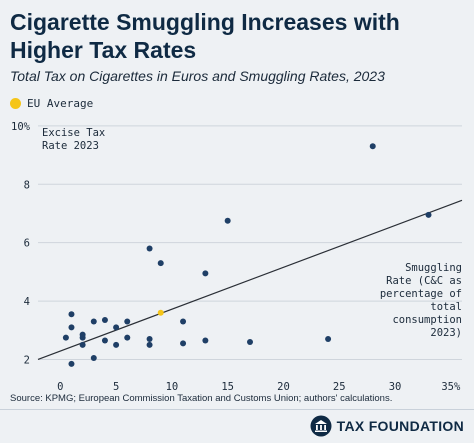 The height and width of the screenshot is (443, 474). I want to click on x-axis-label-line: consumption, so click(427, 320).